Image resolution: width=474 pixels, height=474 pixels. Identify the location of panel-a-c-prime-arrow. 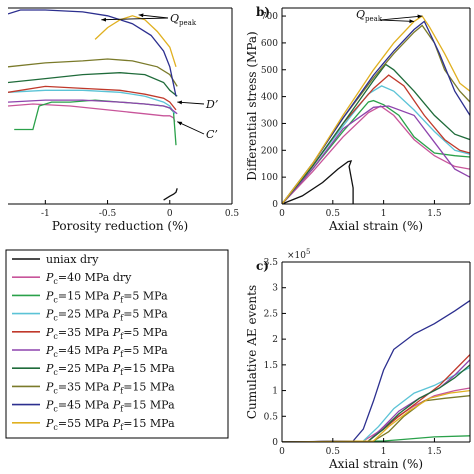
(191, 128).